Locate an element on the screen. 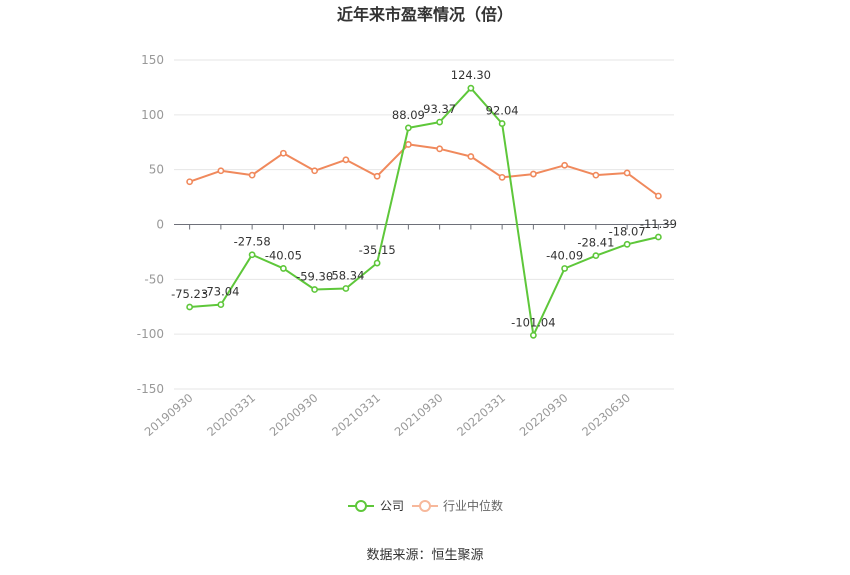 The image size is (850, 575). x-tick-label: 20220331 is located at coordinates (481, 415).